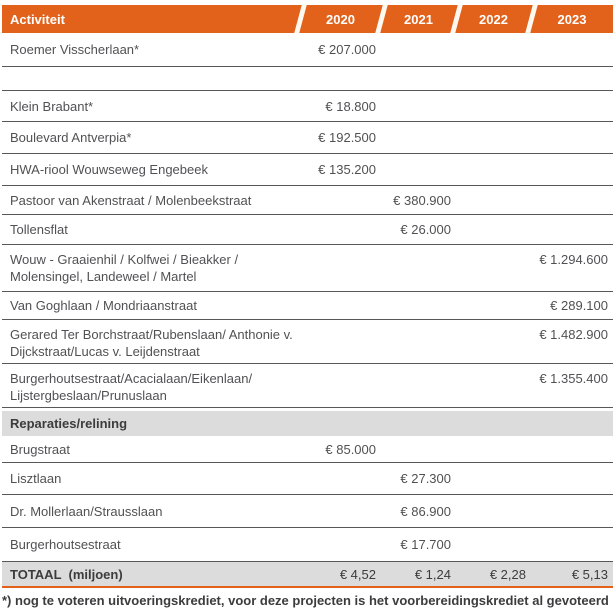 The height and width of the screenshot is (614, 615). I want to click on table-row: Brugstraat € 85.000, so click(307, 449).